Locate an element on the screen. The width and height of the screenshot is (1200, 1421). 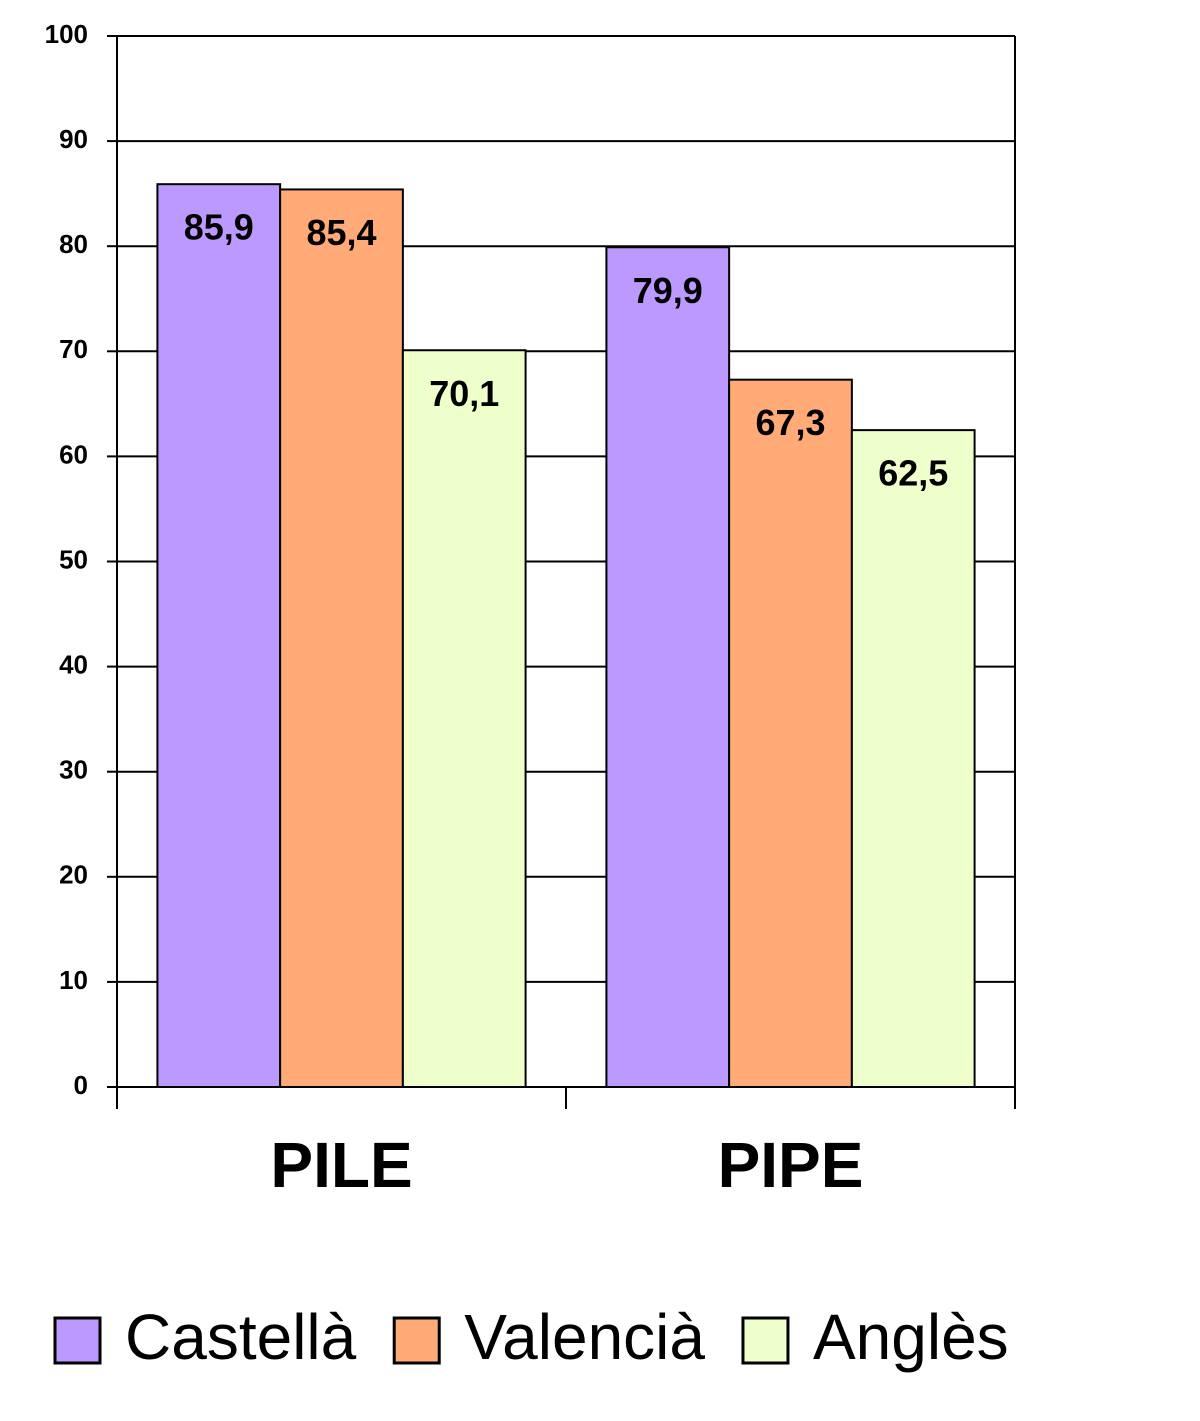
value-label: 70,1 is located at coordinates (464, 393).